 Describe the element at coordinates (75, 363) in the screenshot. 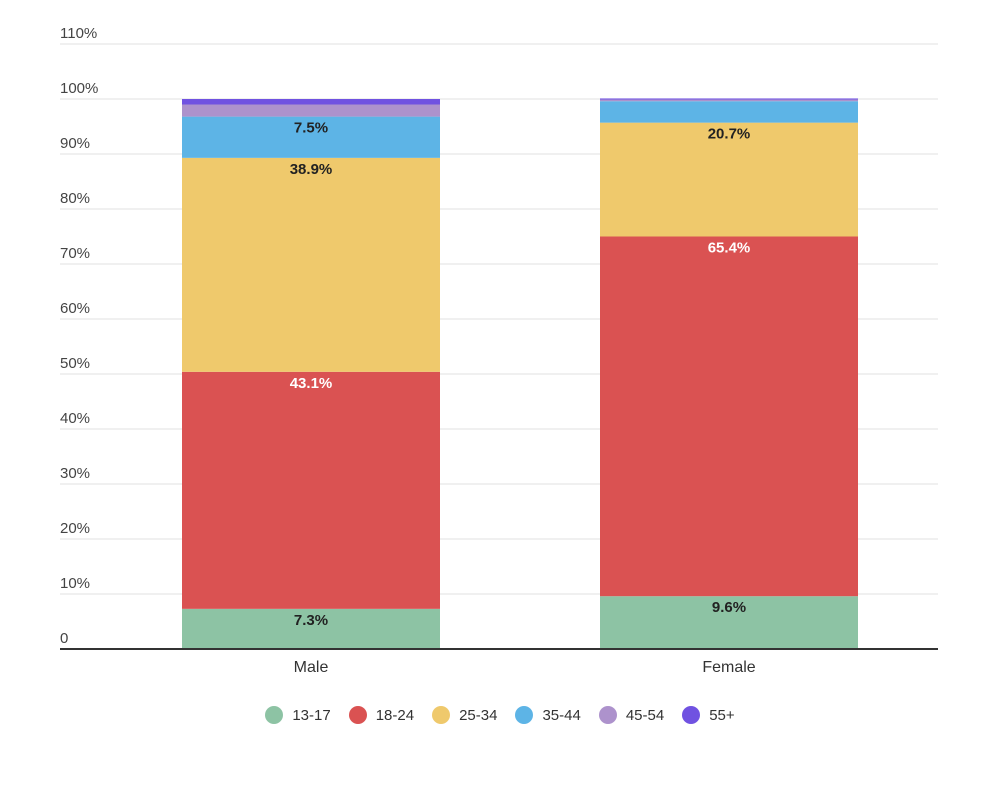

I see `y-tick-label: 50%` at that location.